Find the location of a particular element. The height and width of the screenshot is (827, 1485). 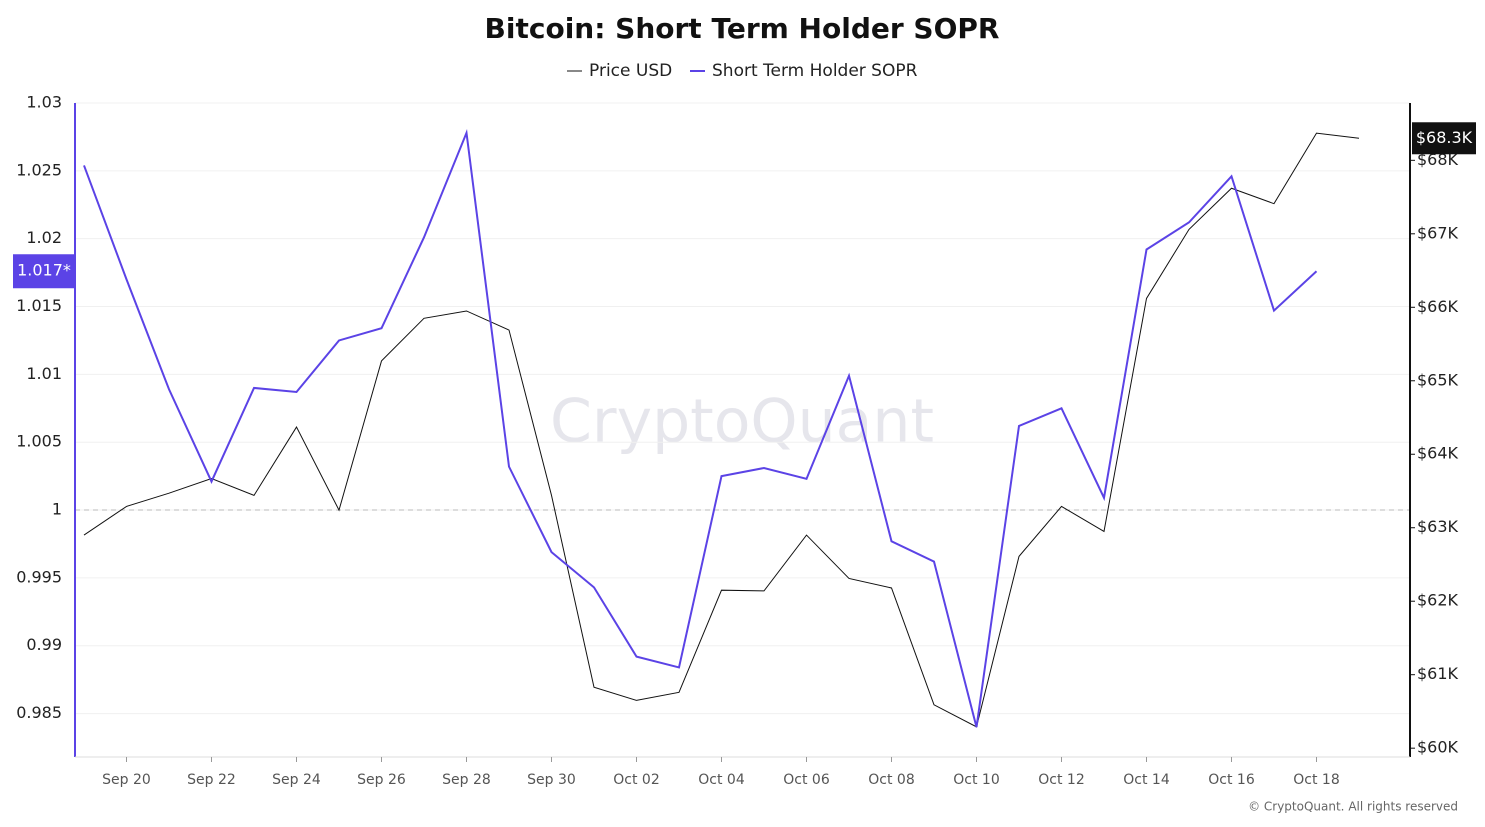

y-tick-label: 0.995 is located at coordinates (39, 576).